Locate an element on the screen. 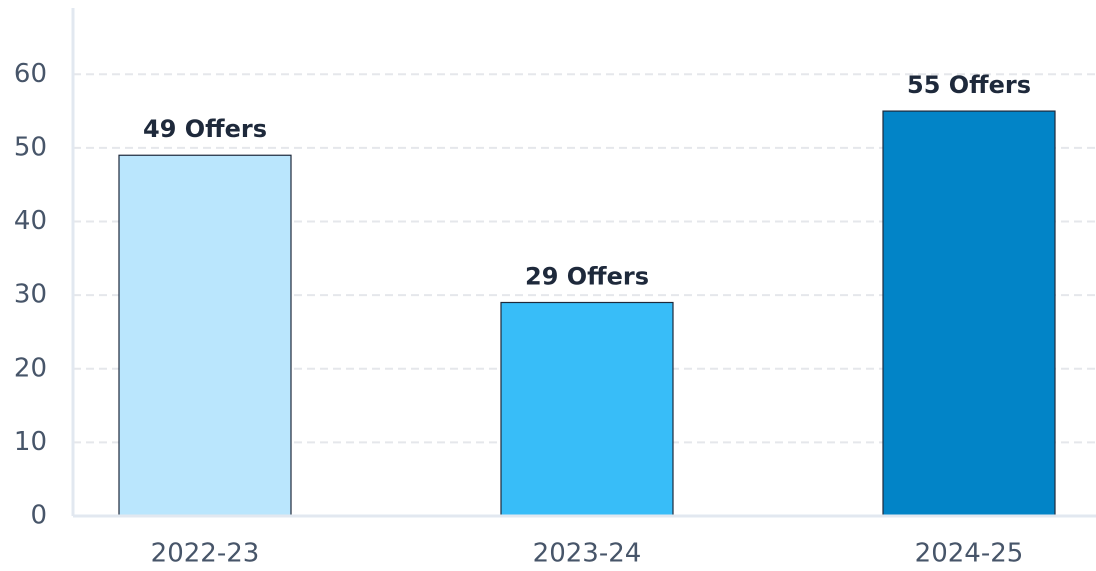 The height and width of the screenshot is (571, 1096). x-tick-label: 2023-24 is located at coordinates (587, 554).